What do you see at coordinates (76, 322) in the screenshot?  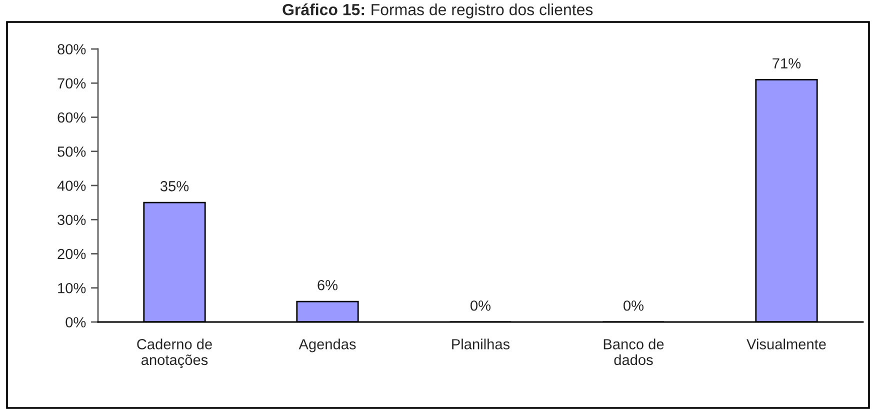 I see `y-tick-label: 0%` at bounding box center [76, 322].